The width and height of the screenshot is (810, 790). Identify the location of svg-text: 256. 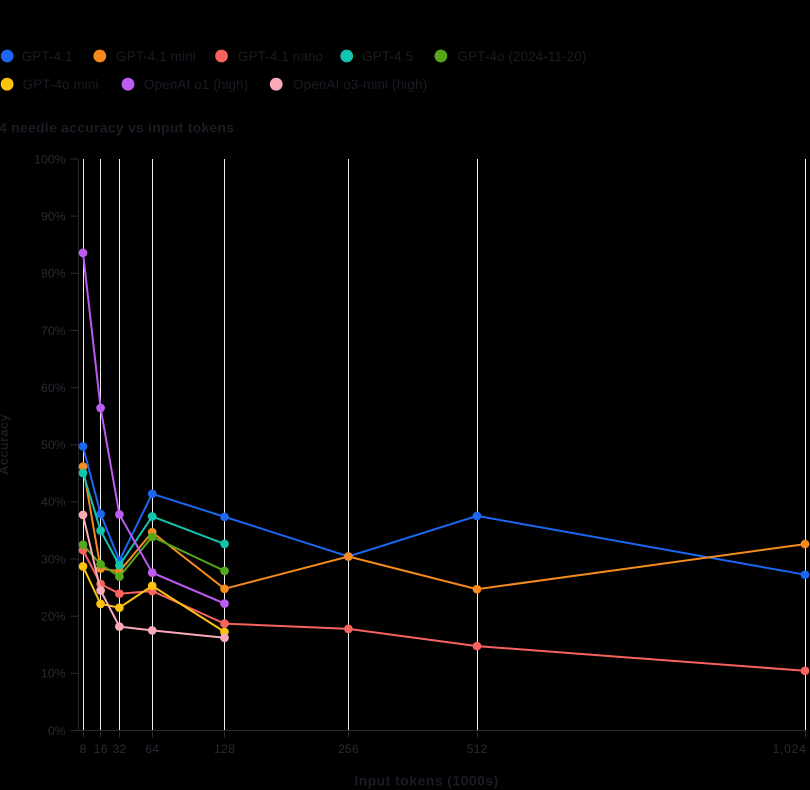
(348, 749).